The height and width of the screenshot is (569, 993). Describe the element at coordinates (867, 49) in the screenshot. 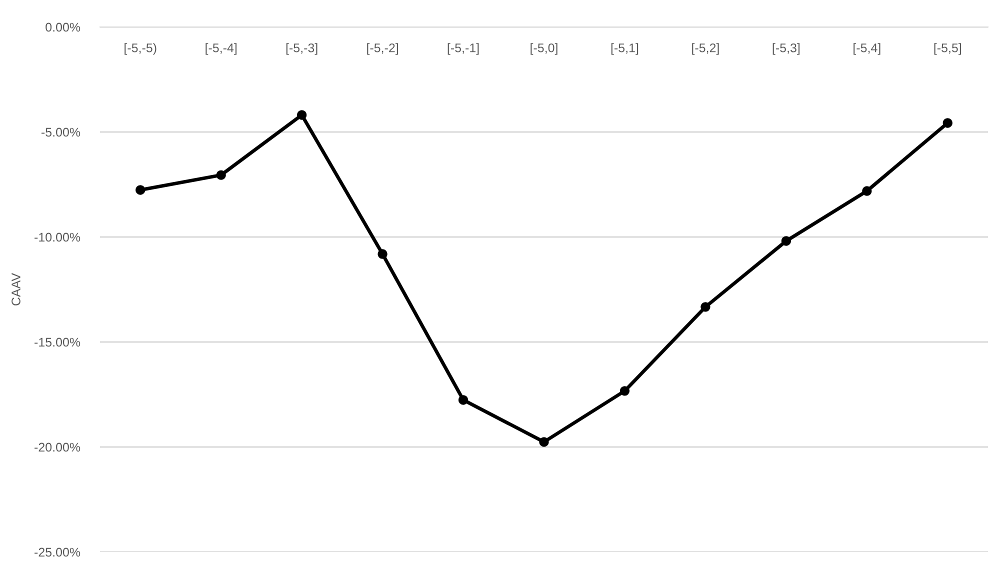

I see `x-tick-label: [-5,4]` at that location.